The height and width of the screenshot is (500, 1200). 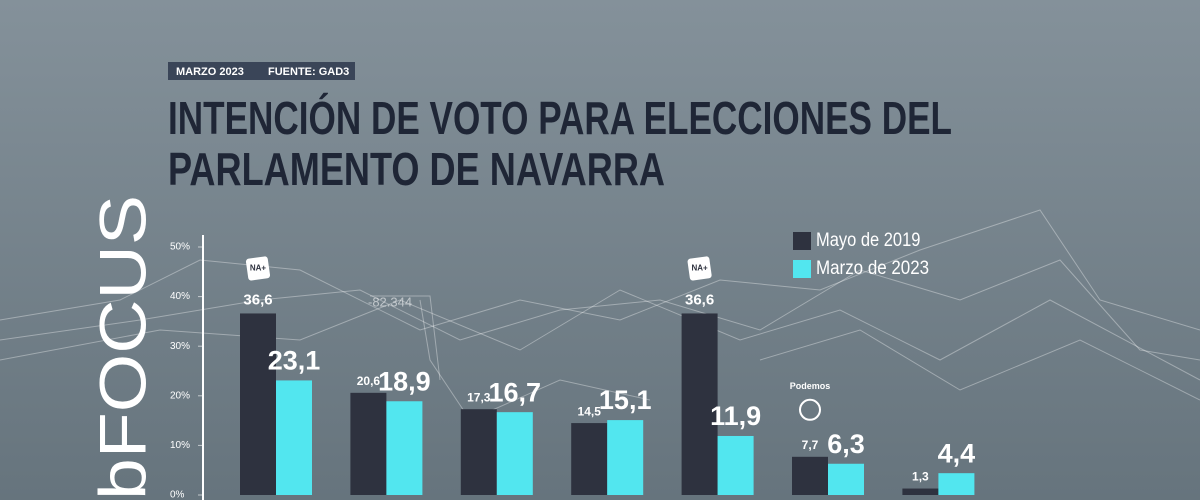 I want to click on value-label: 11,9, so click(x=735, y=416).